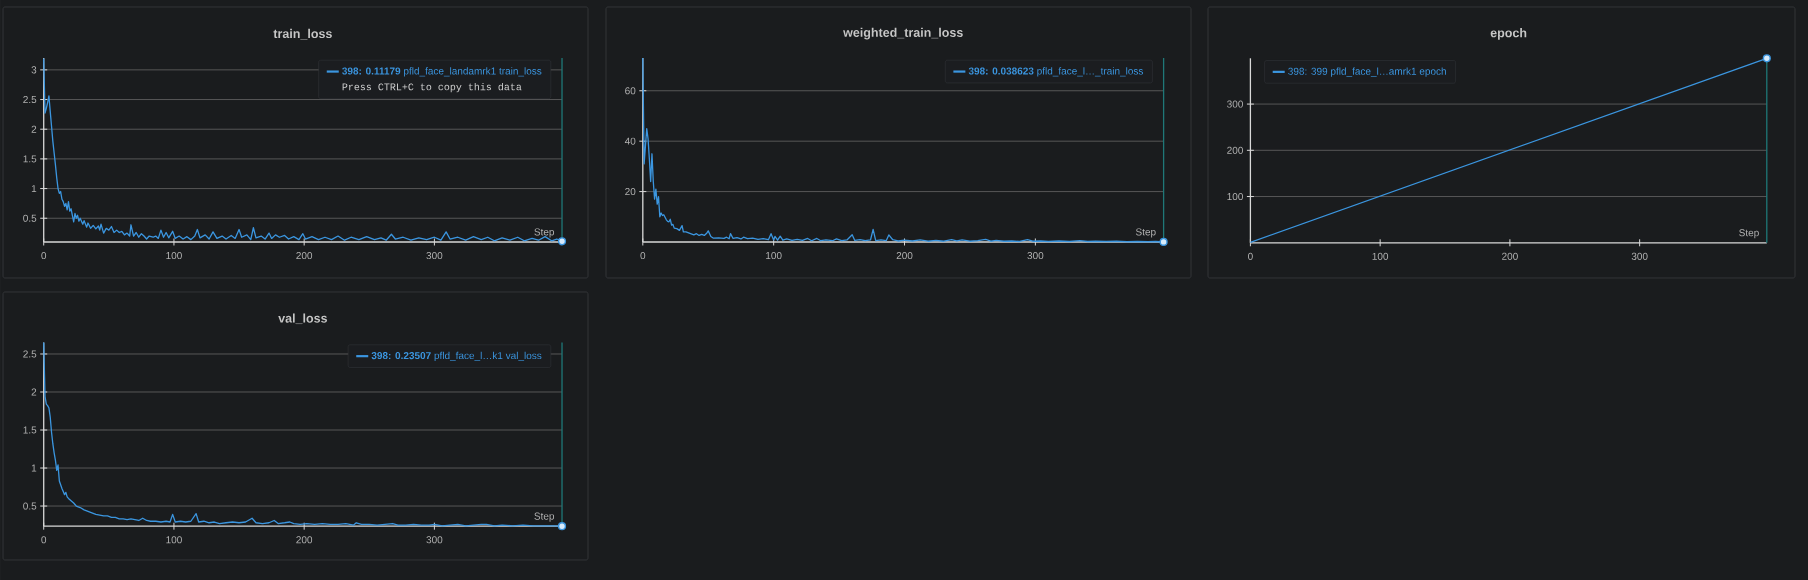 This screenshot has width=1808, height=580. I want to click on chart-title: train_loss, so click(302, 34).